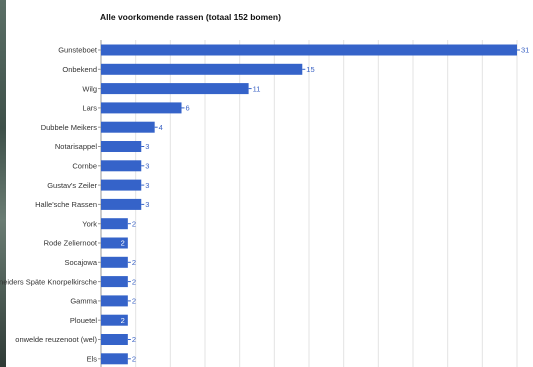  Describe the element at coordinates (257, 88) in the screenshot. I see `data-label: 11` at that location.